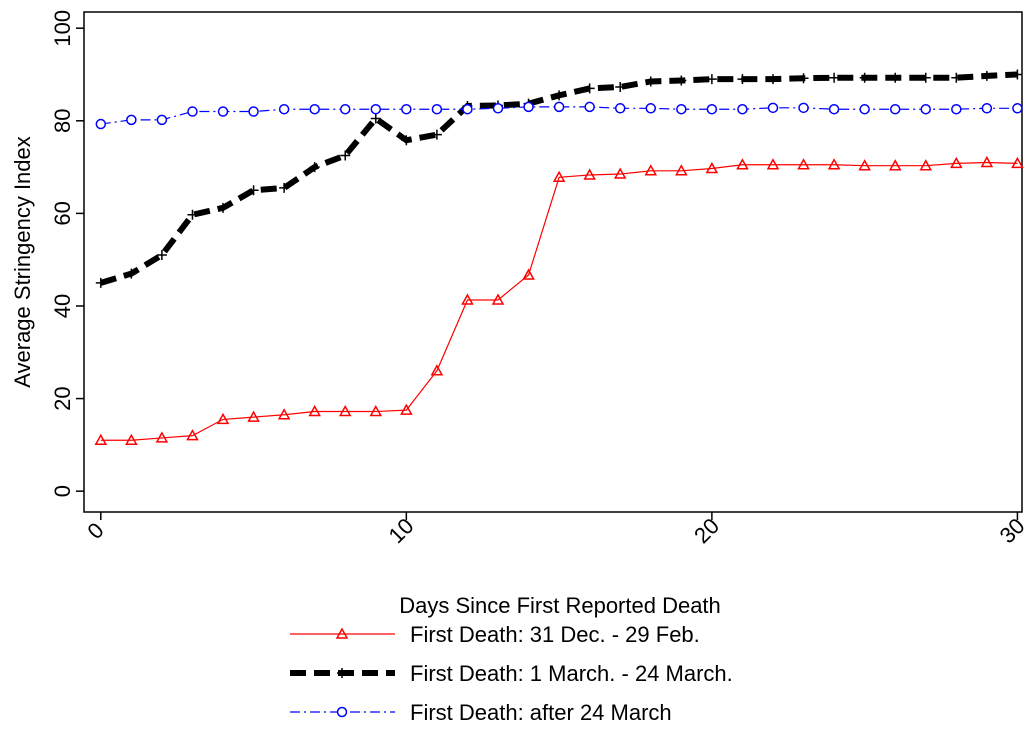 Image resolution: width=1033 pixels, height=734 pixels. What do you see at coordinates (95, 531) in the screenshot?
I see `x-tick-label: 0` at bounding box center [95, 531].